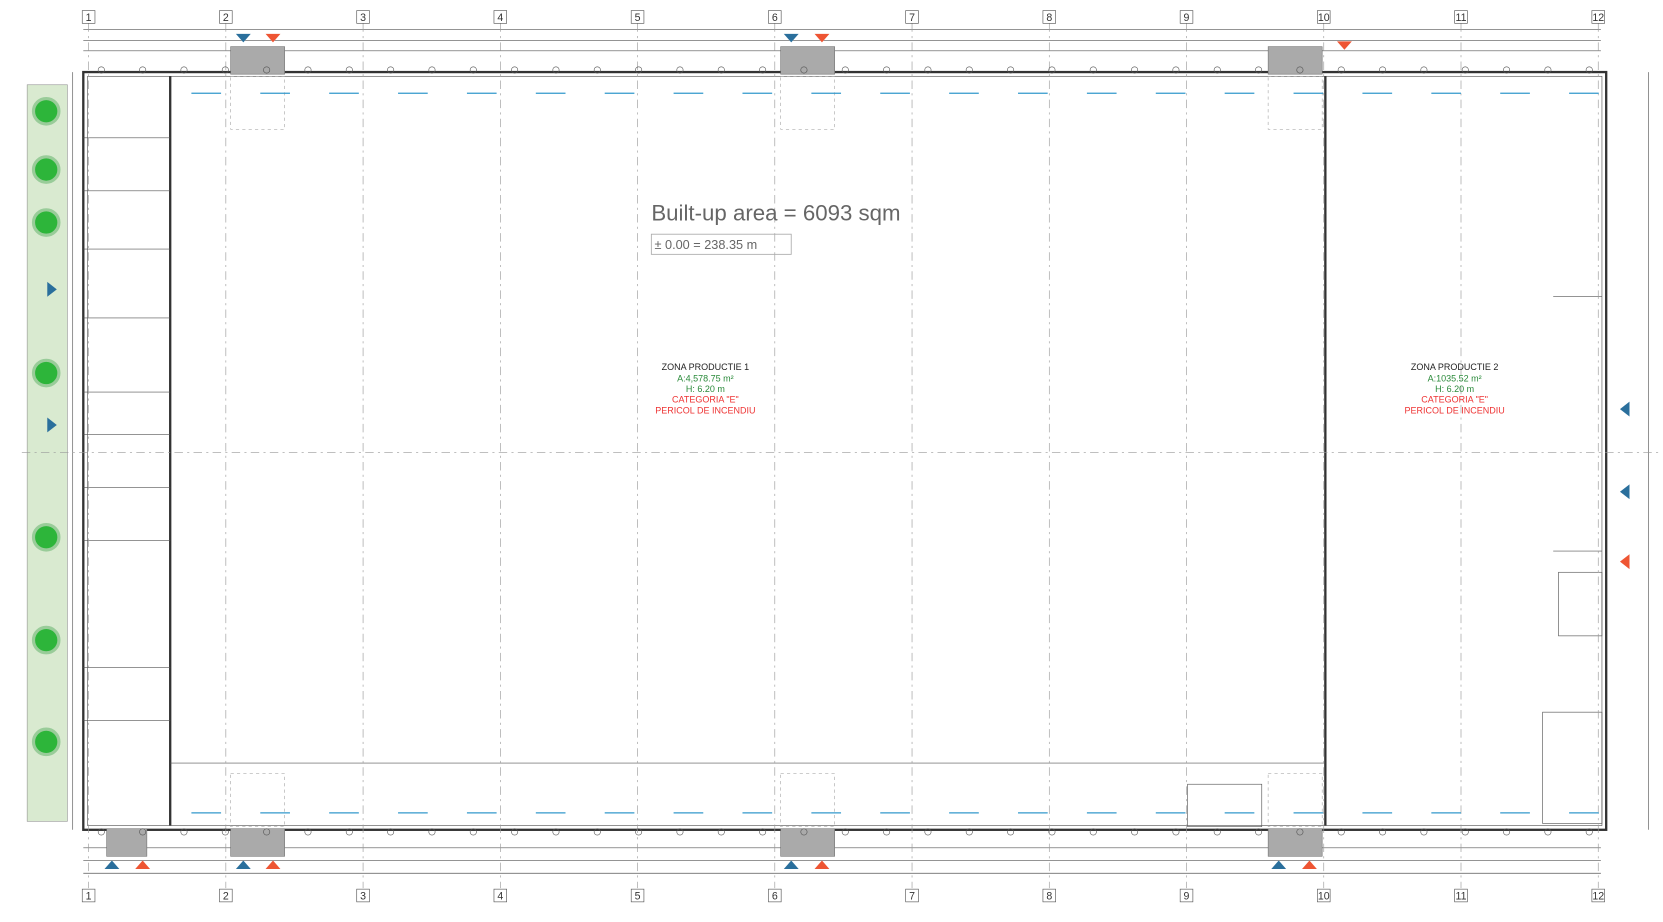 The height and width of the screenshot is (922, 1663). I want to click on zone-name: ZONA PRODUCTIE 2, so click(1455, 367).